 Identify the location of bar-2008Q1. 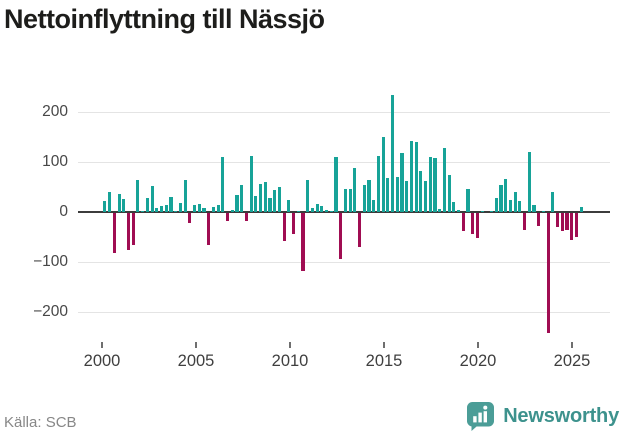
(256, 203).